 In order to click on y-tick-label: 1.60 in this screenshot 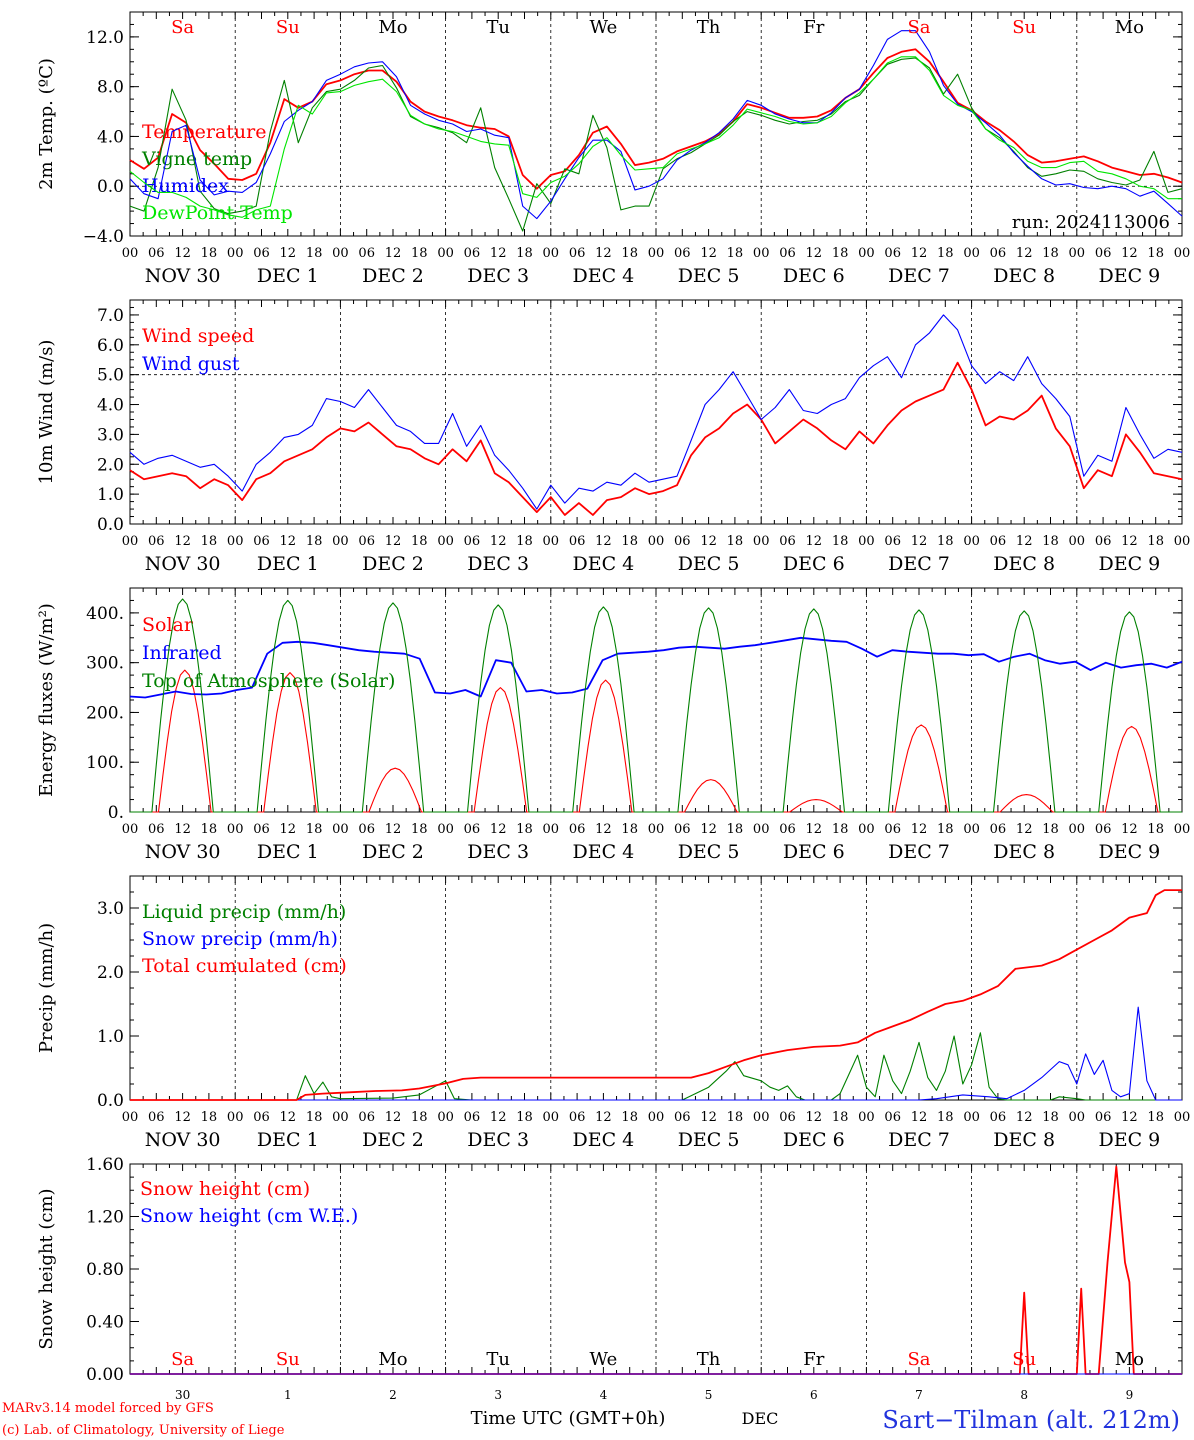, I will do `click(105, 1165)`.